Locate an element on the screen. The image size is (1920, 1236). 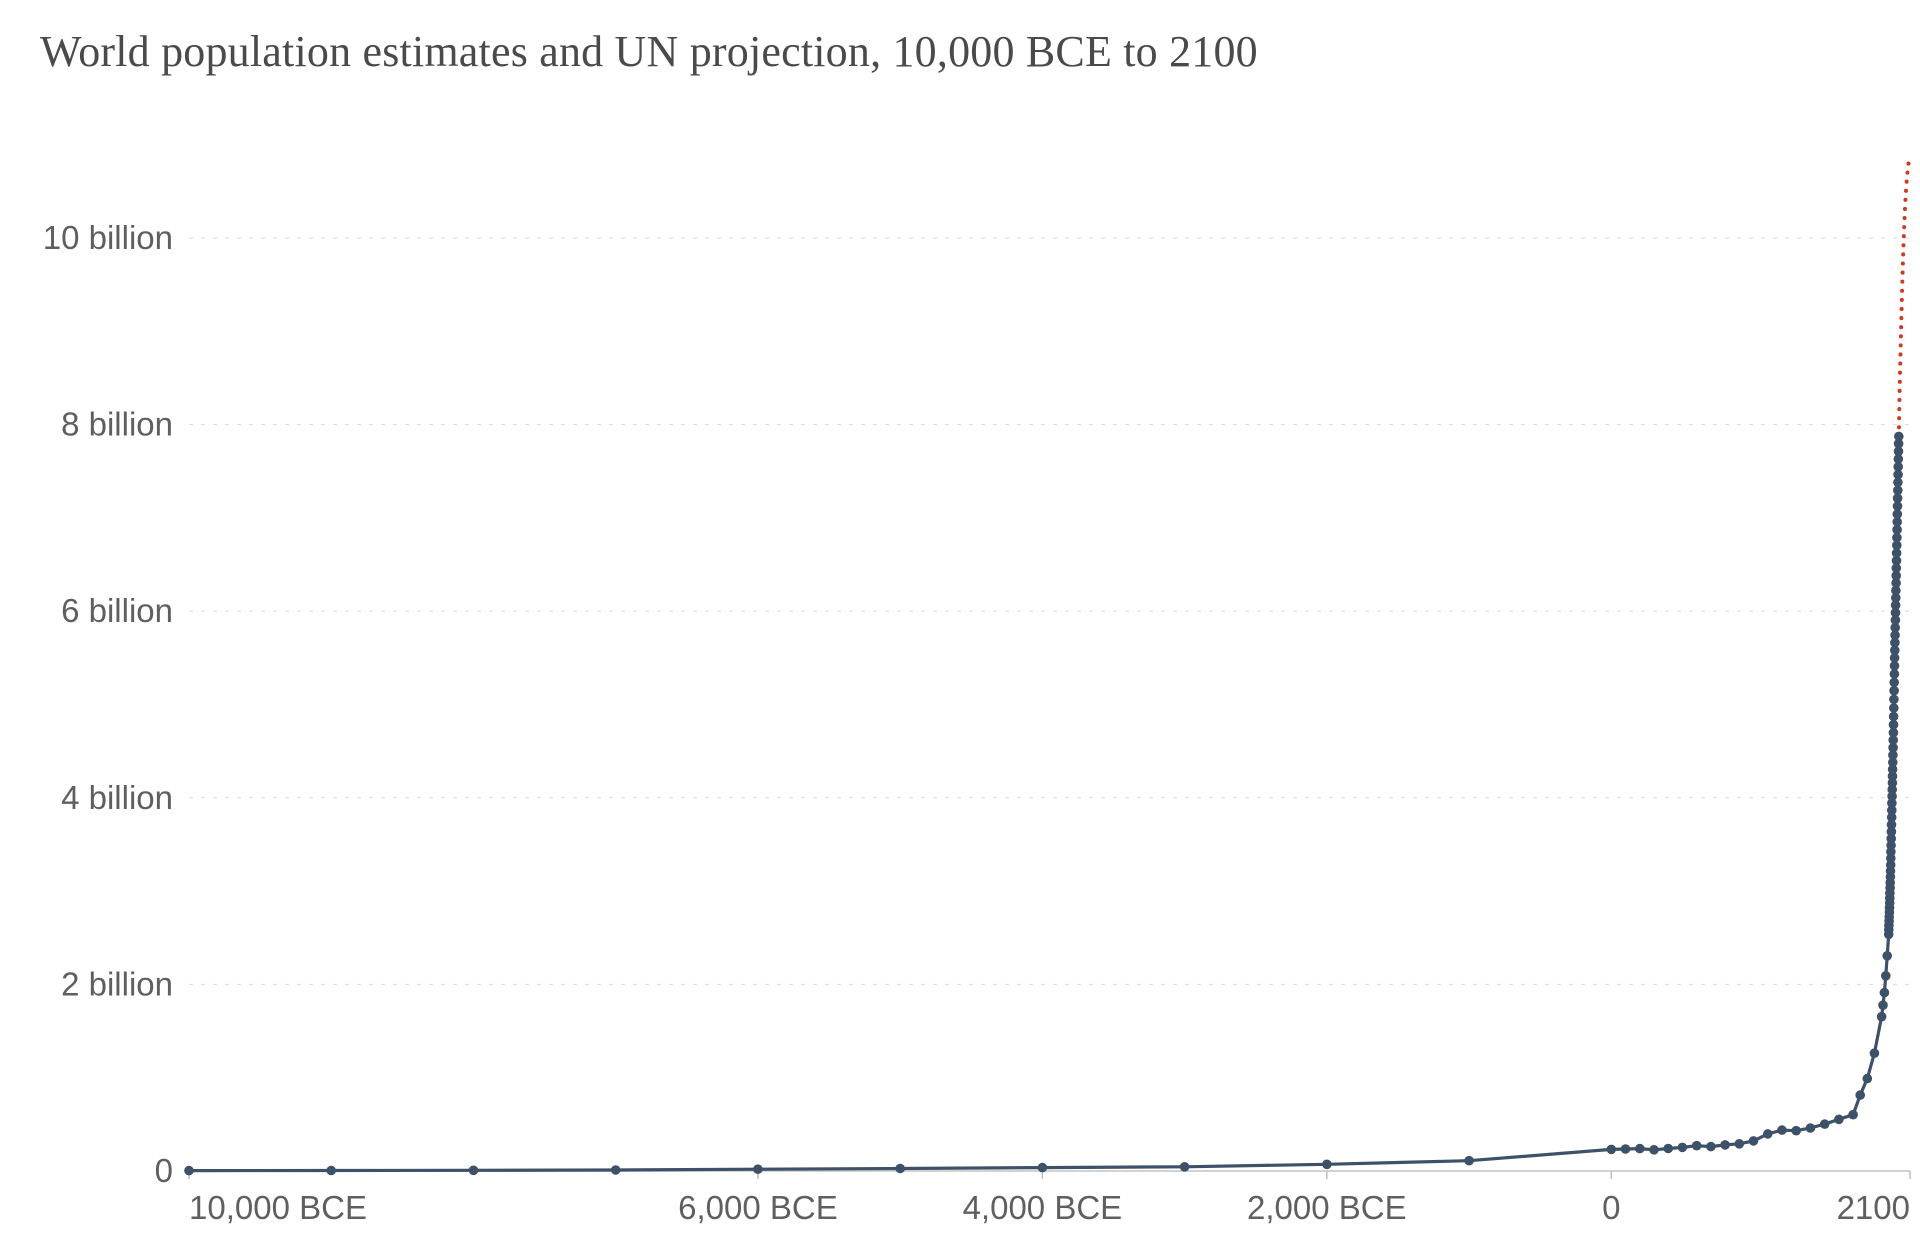
x-axis-tick-label: 6,000 BCE is located at coordinates (758, 1207).